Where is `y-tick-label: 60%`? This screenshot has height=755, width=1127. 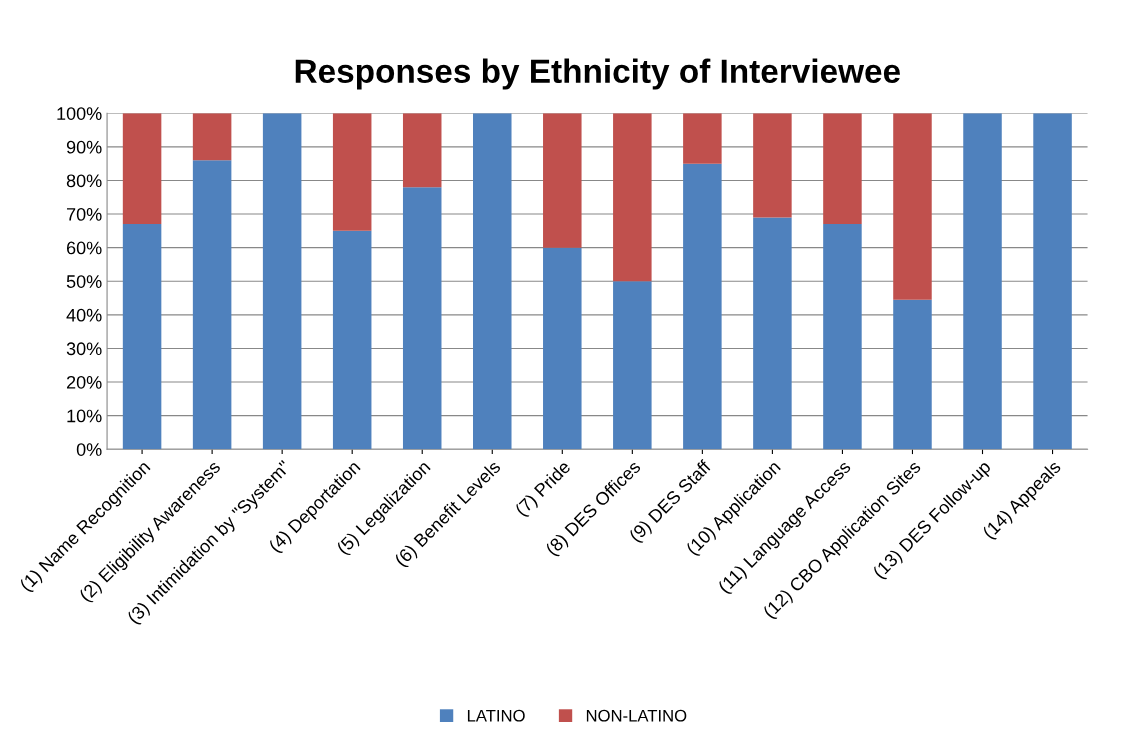
y-tick-label: 60% is located at coordinates (84, 248).